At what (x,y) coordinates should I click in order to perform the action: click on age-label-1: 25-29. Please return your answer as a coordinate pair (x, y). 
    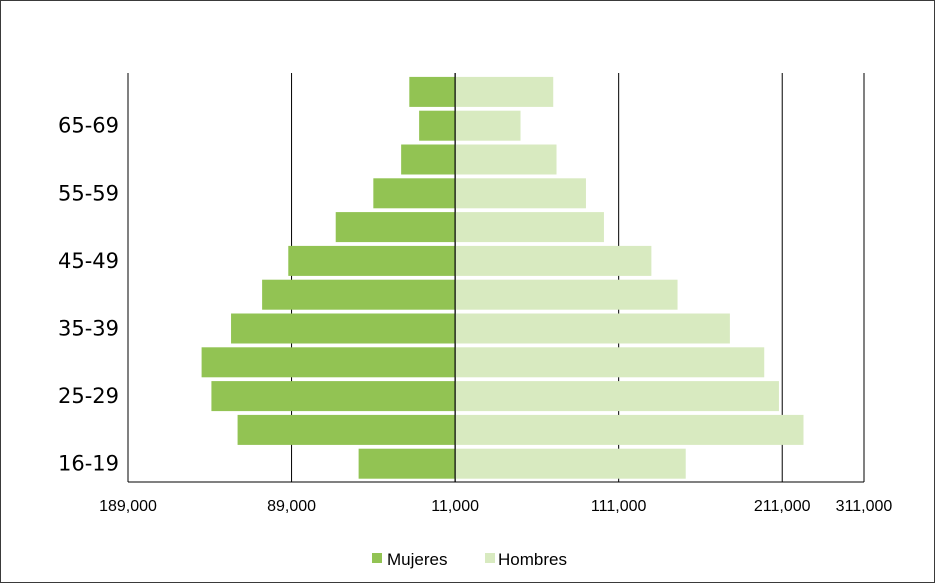
    Looking at the image, I should click on (88, 396).